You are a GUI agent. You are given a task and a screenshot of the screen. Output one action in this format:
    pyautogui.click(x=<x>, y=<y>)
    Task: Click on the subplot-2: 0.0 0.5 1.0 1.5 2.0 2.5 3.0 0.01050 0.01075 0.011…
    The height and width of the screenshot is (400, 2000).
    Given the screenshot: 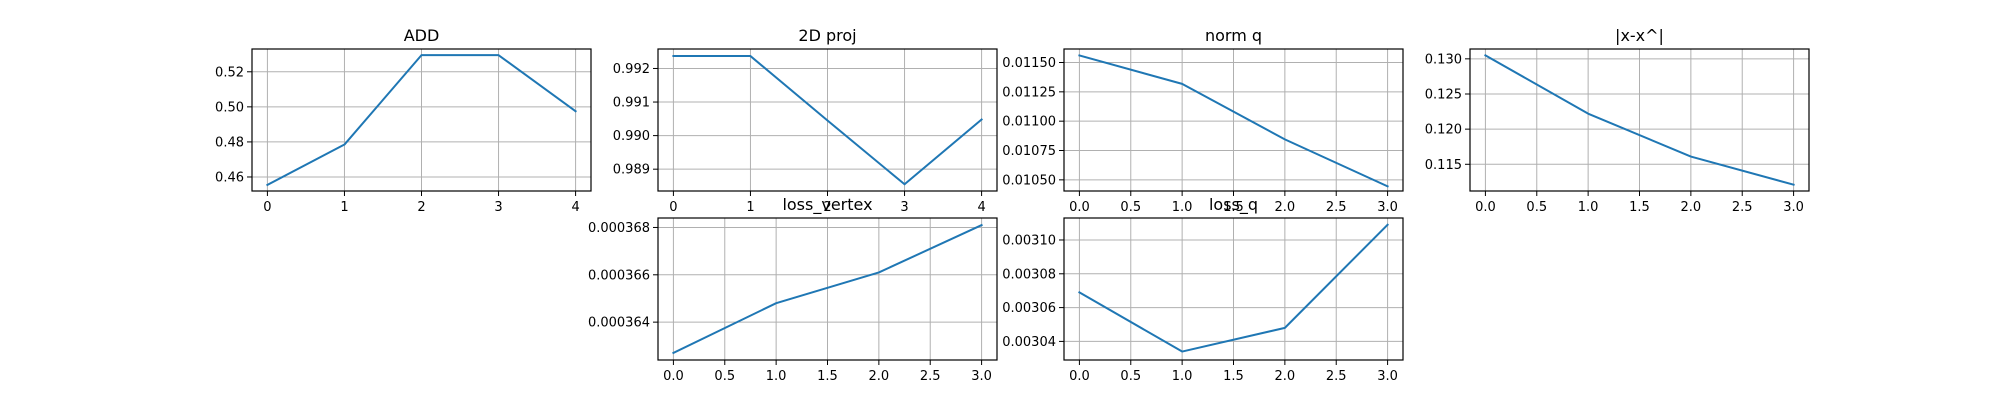 What is the action you would take?
    pyautogui.click(x=1203, y=120)
    